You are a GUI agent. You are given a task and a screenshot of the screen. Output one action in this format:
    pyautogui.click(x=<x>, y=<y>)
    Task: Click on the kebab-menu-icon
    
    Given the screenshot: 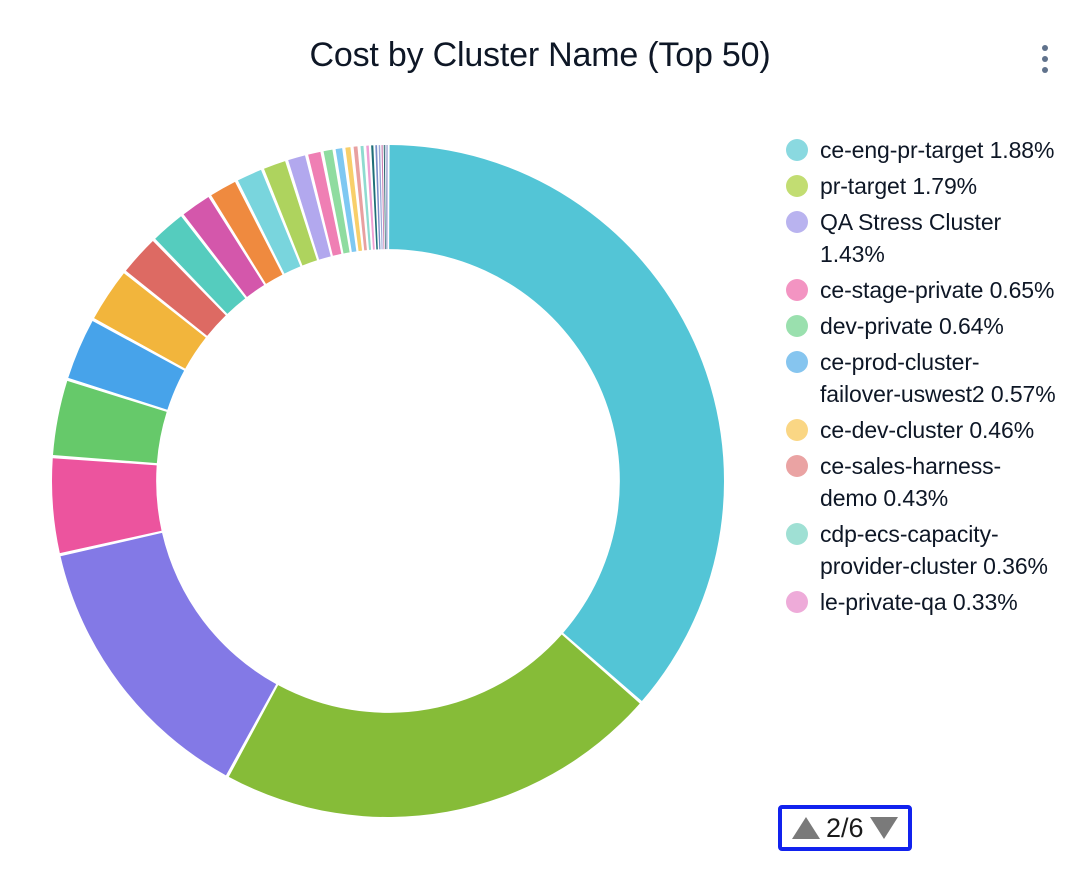 What is the action you would take?
    pyautogui.click(x=1045, y=59)
    